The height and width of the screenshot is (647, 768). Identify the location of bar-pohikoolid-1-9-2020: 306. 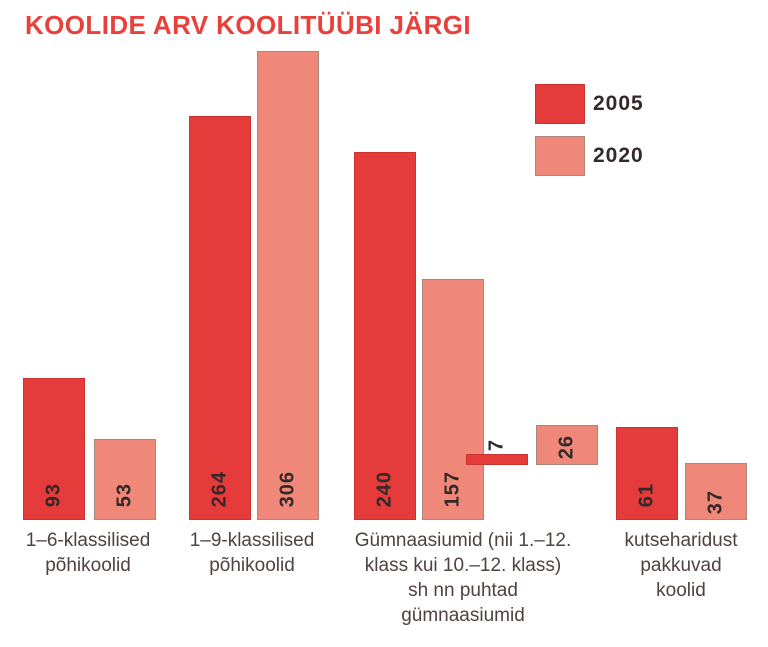
(288, 285).